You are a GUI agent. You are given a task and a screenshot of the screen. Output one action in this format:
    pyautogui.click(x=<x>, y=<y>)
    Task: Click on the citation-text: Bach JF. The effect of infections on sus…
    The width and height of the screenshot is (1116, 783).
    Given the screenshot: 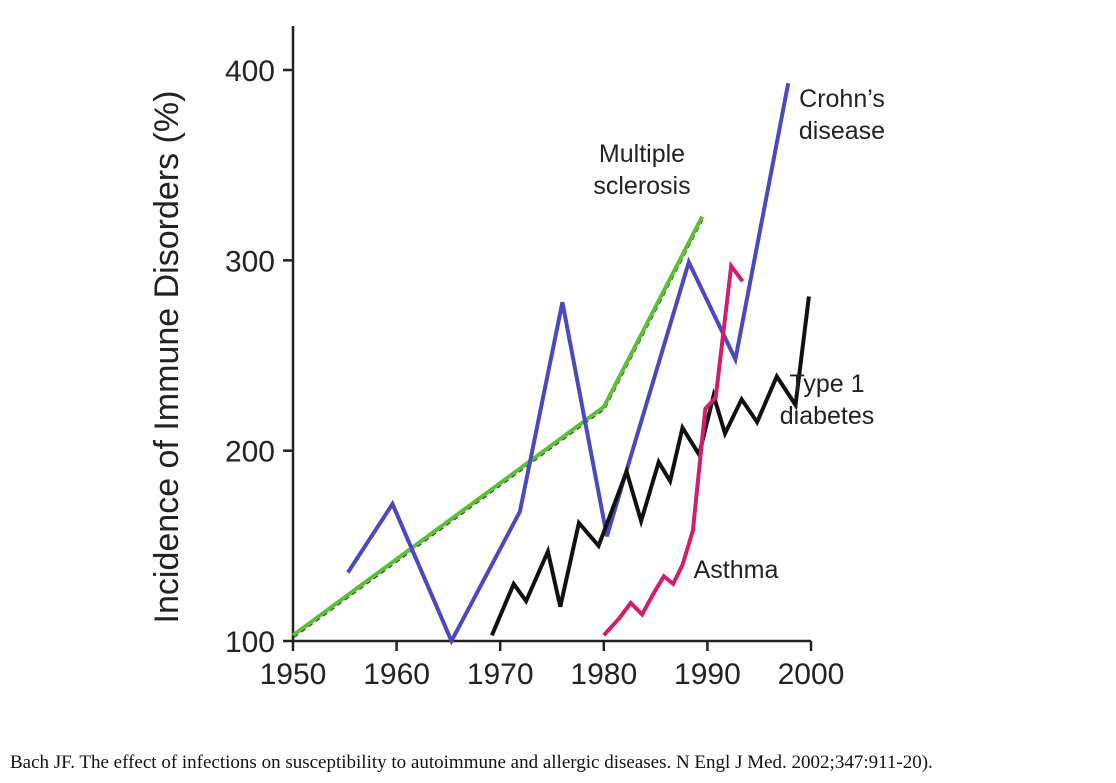 What is the action you would take?
    pyautogui.click(x=471, y=762)
    